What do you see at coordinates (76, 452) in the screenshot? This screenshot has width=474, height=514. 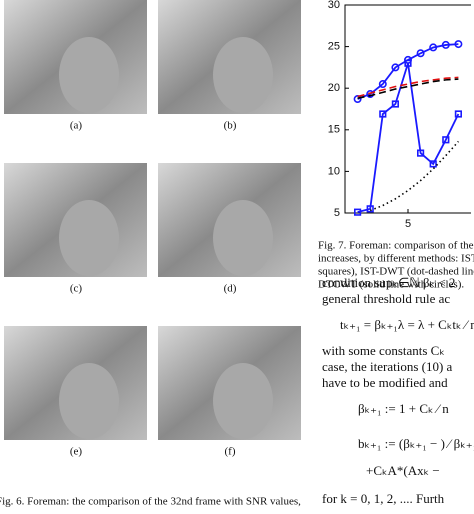 I see `subfigure-label: (e)` at bounding box center [76, 452].